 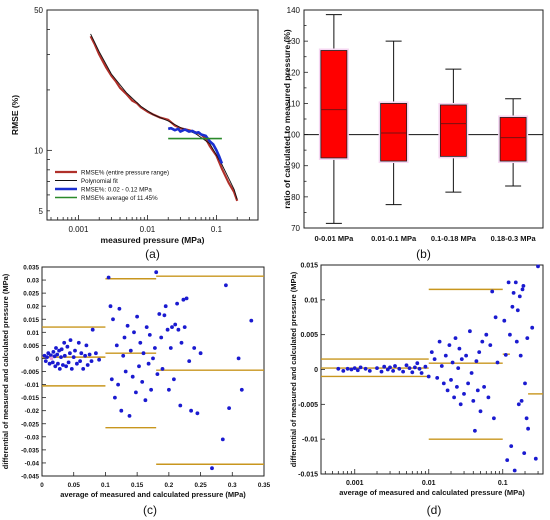 I want to click on y-tick-label: 50, so click(x=38, y=10).